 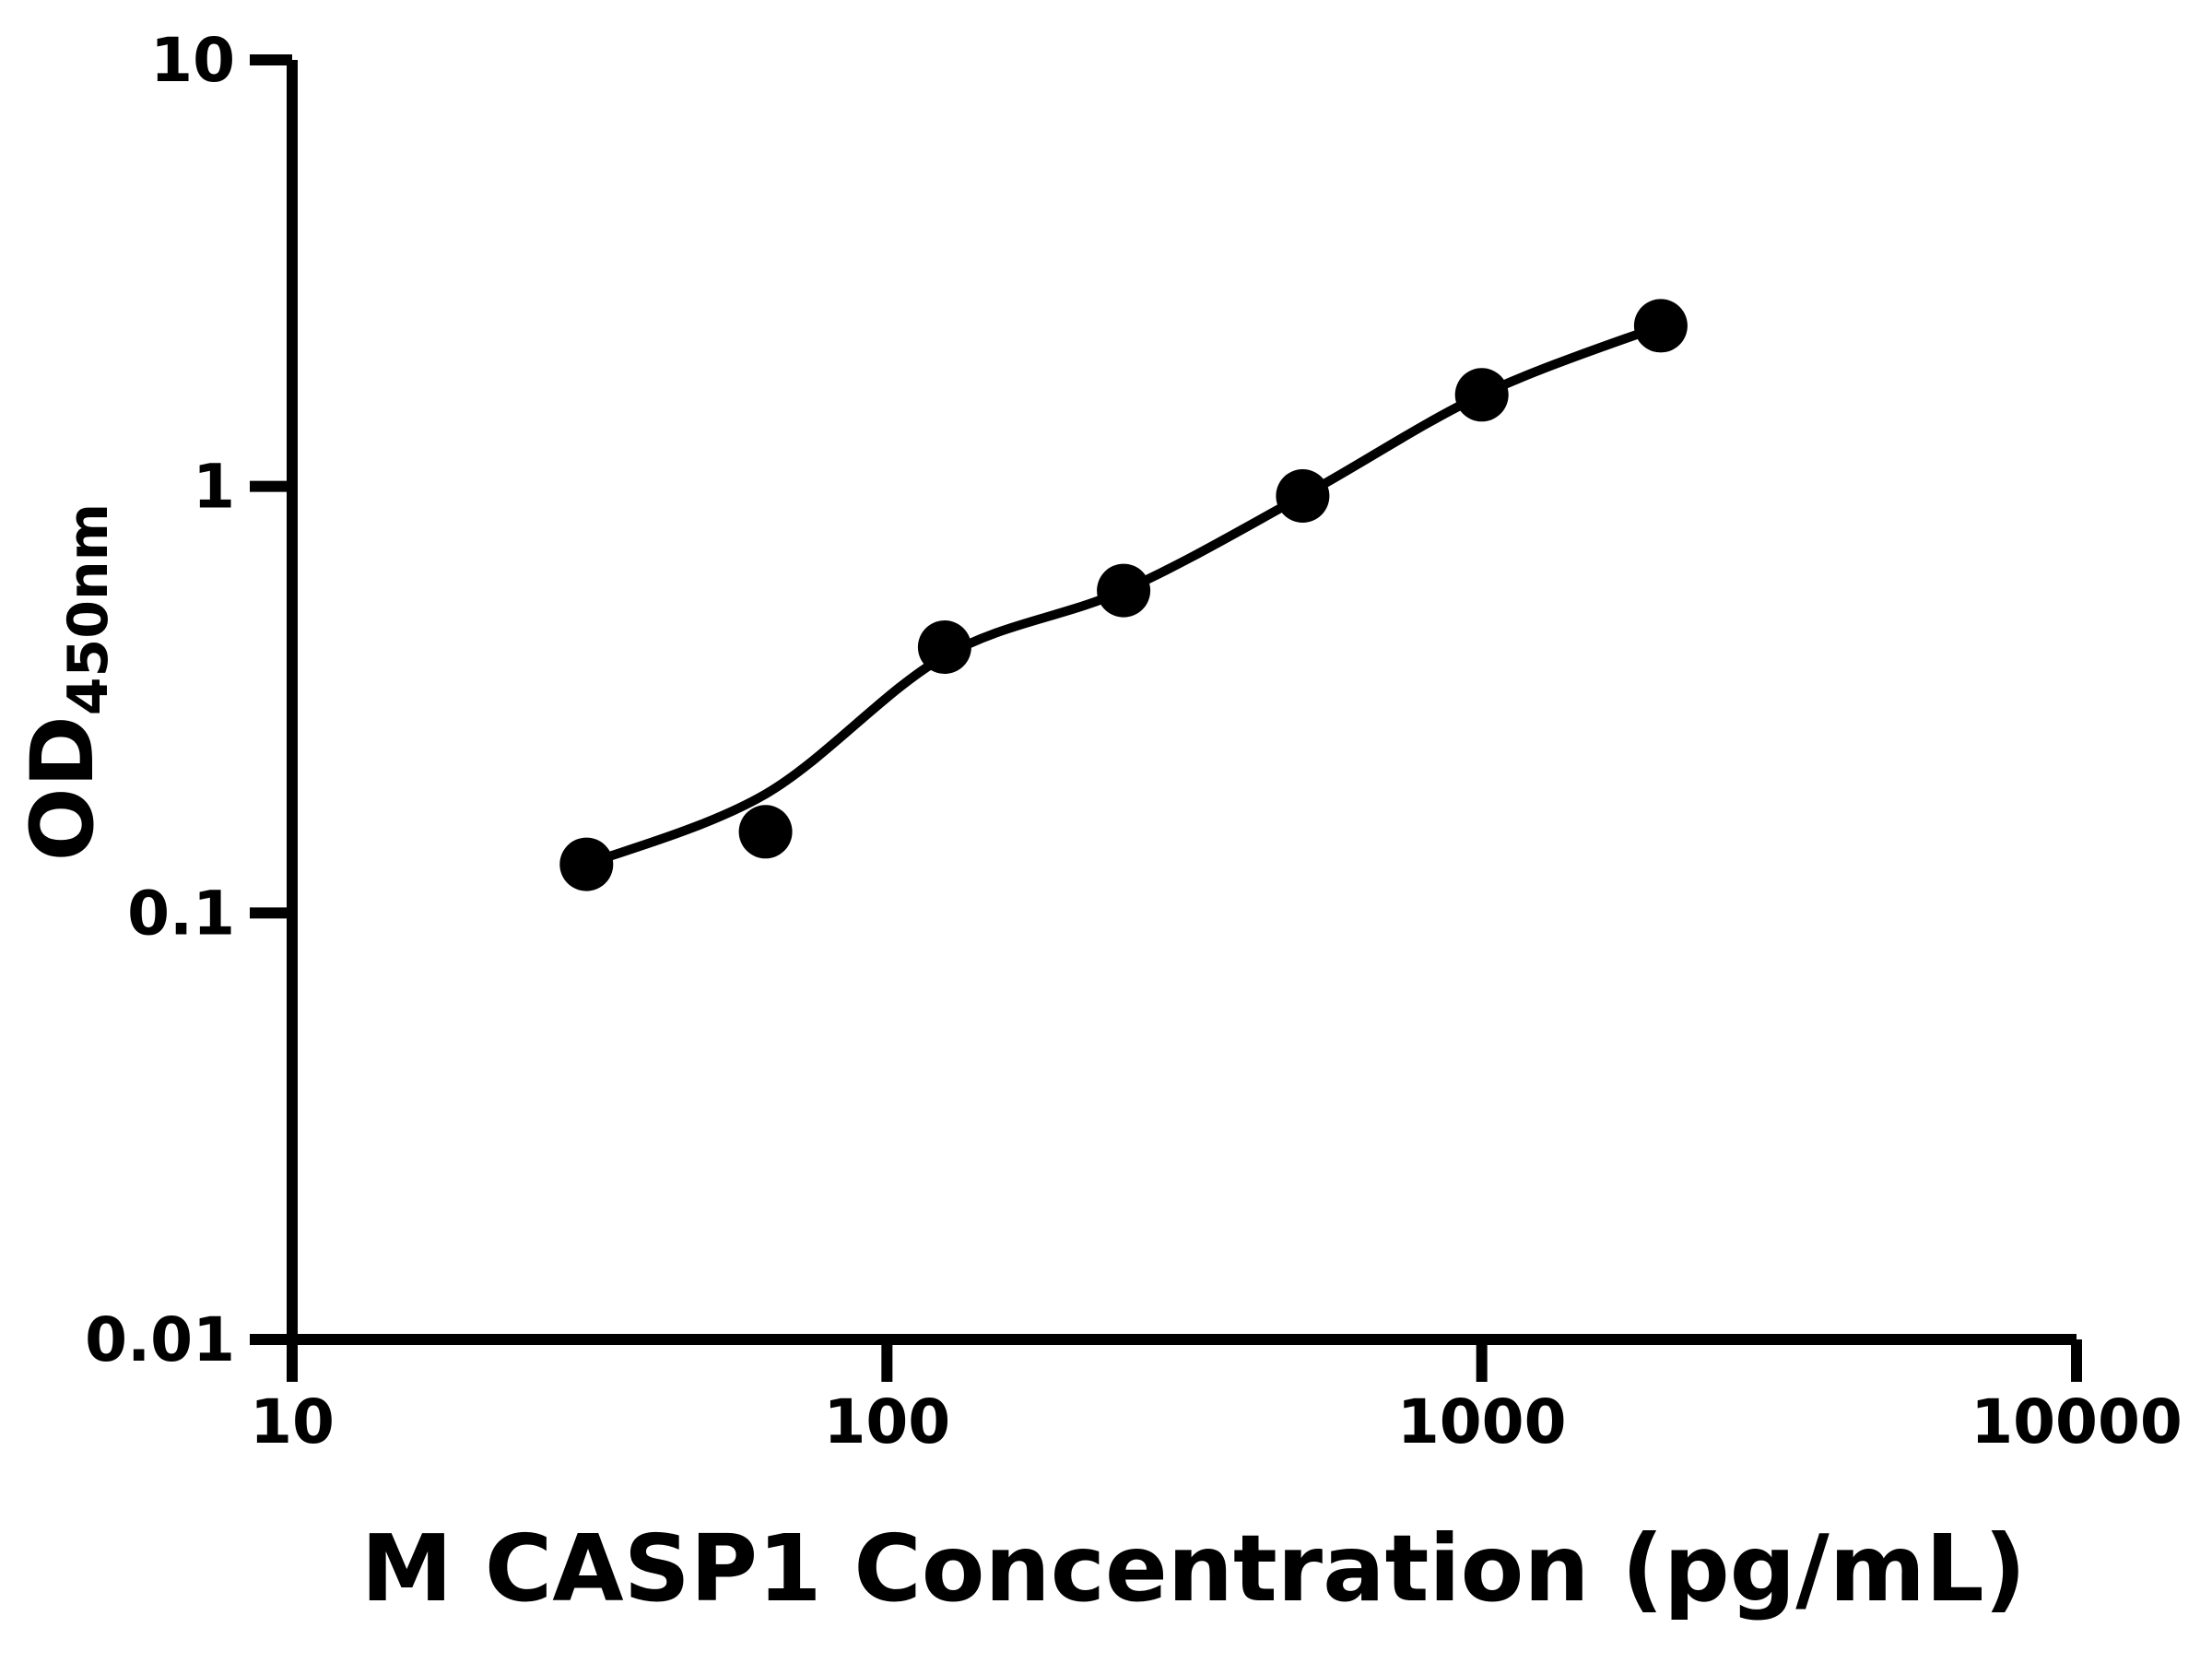 What do you see at coordinates (886, 1421) in the screenshot?
I see `x-tick-label: 100` at bounding box center [886, 1421].